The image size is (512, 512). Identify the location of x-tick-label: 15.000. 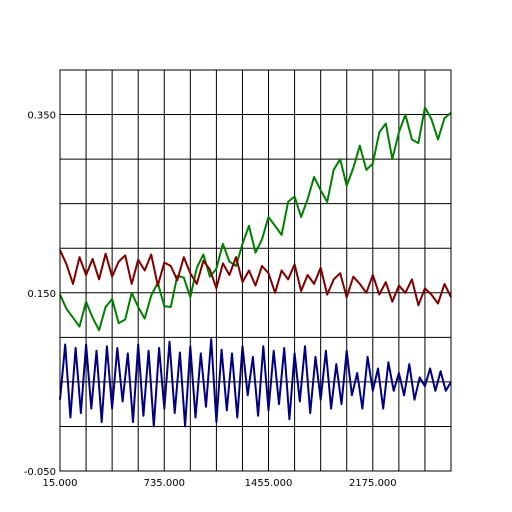
(60, 483).